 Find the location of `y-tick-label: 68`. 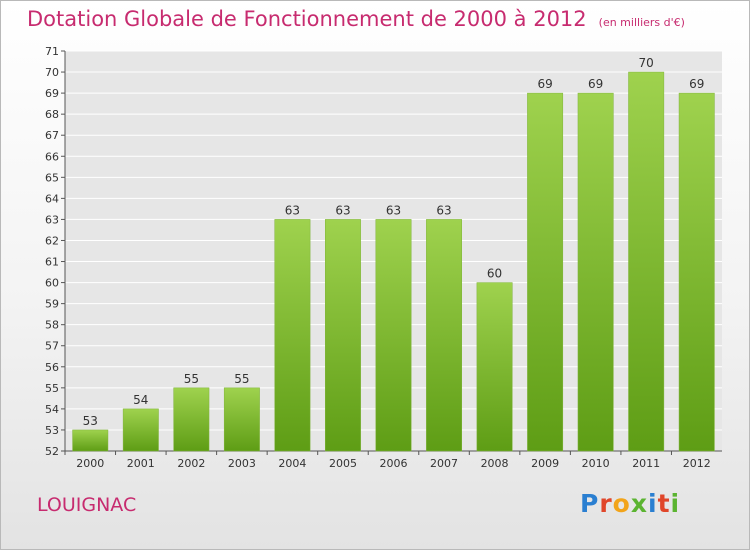

y-tick-label: 68 is located at coordinates (52, 114).